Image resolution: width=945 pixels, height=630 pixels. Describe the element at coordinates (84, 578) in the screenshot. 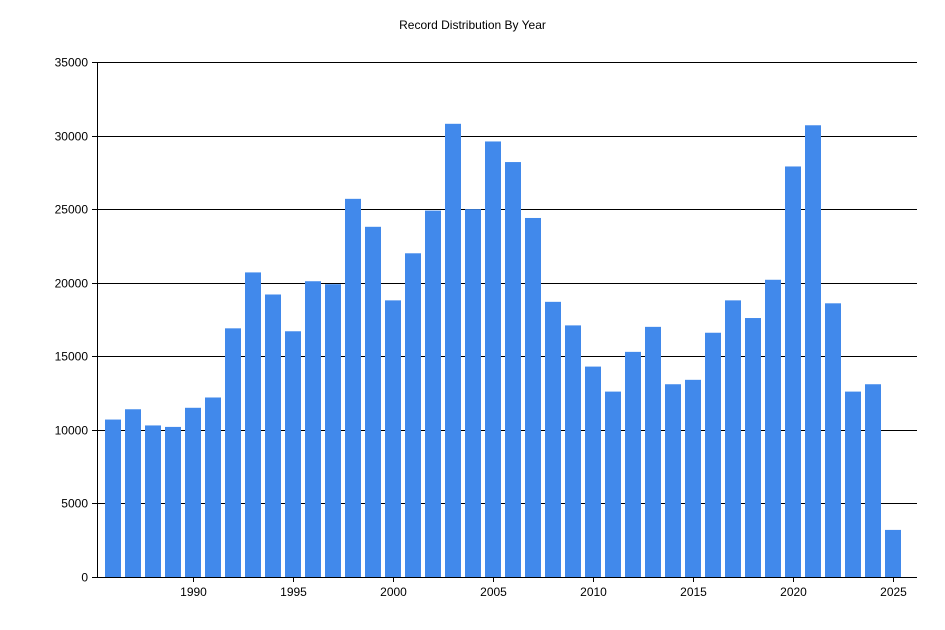

I see `y-tick-label: 0` at that location.